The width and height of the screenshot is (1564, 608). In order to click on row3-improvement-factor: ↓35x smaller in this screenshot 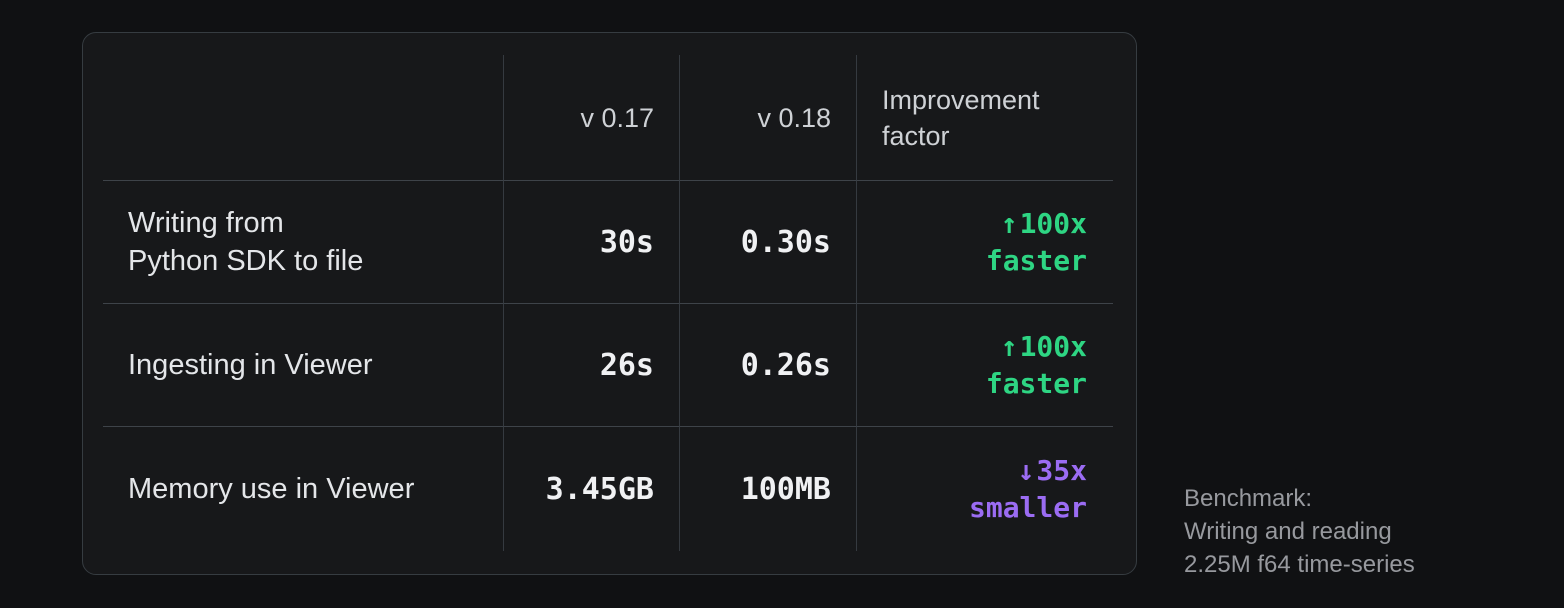, I will do `click(985, 489)`.